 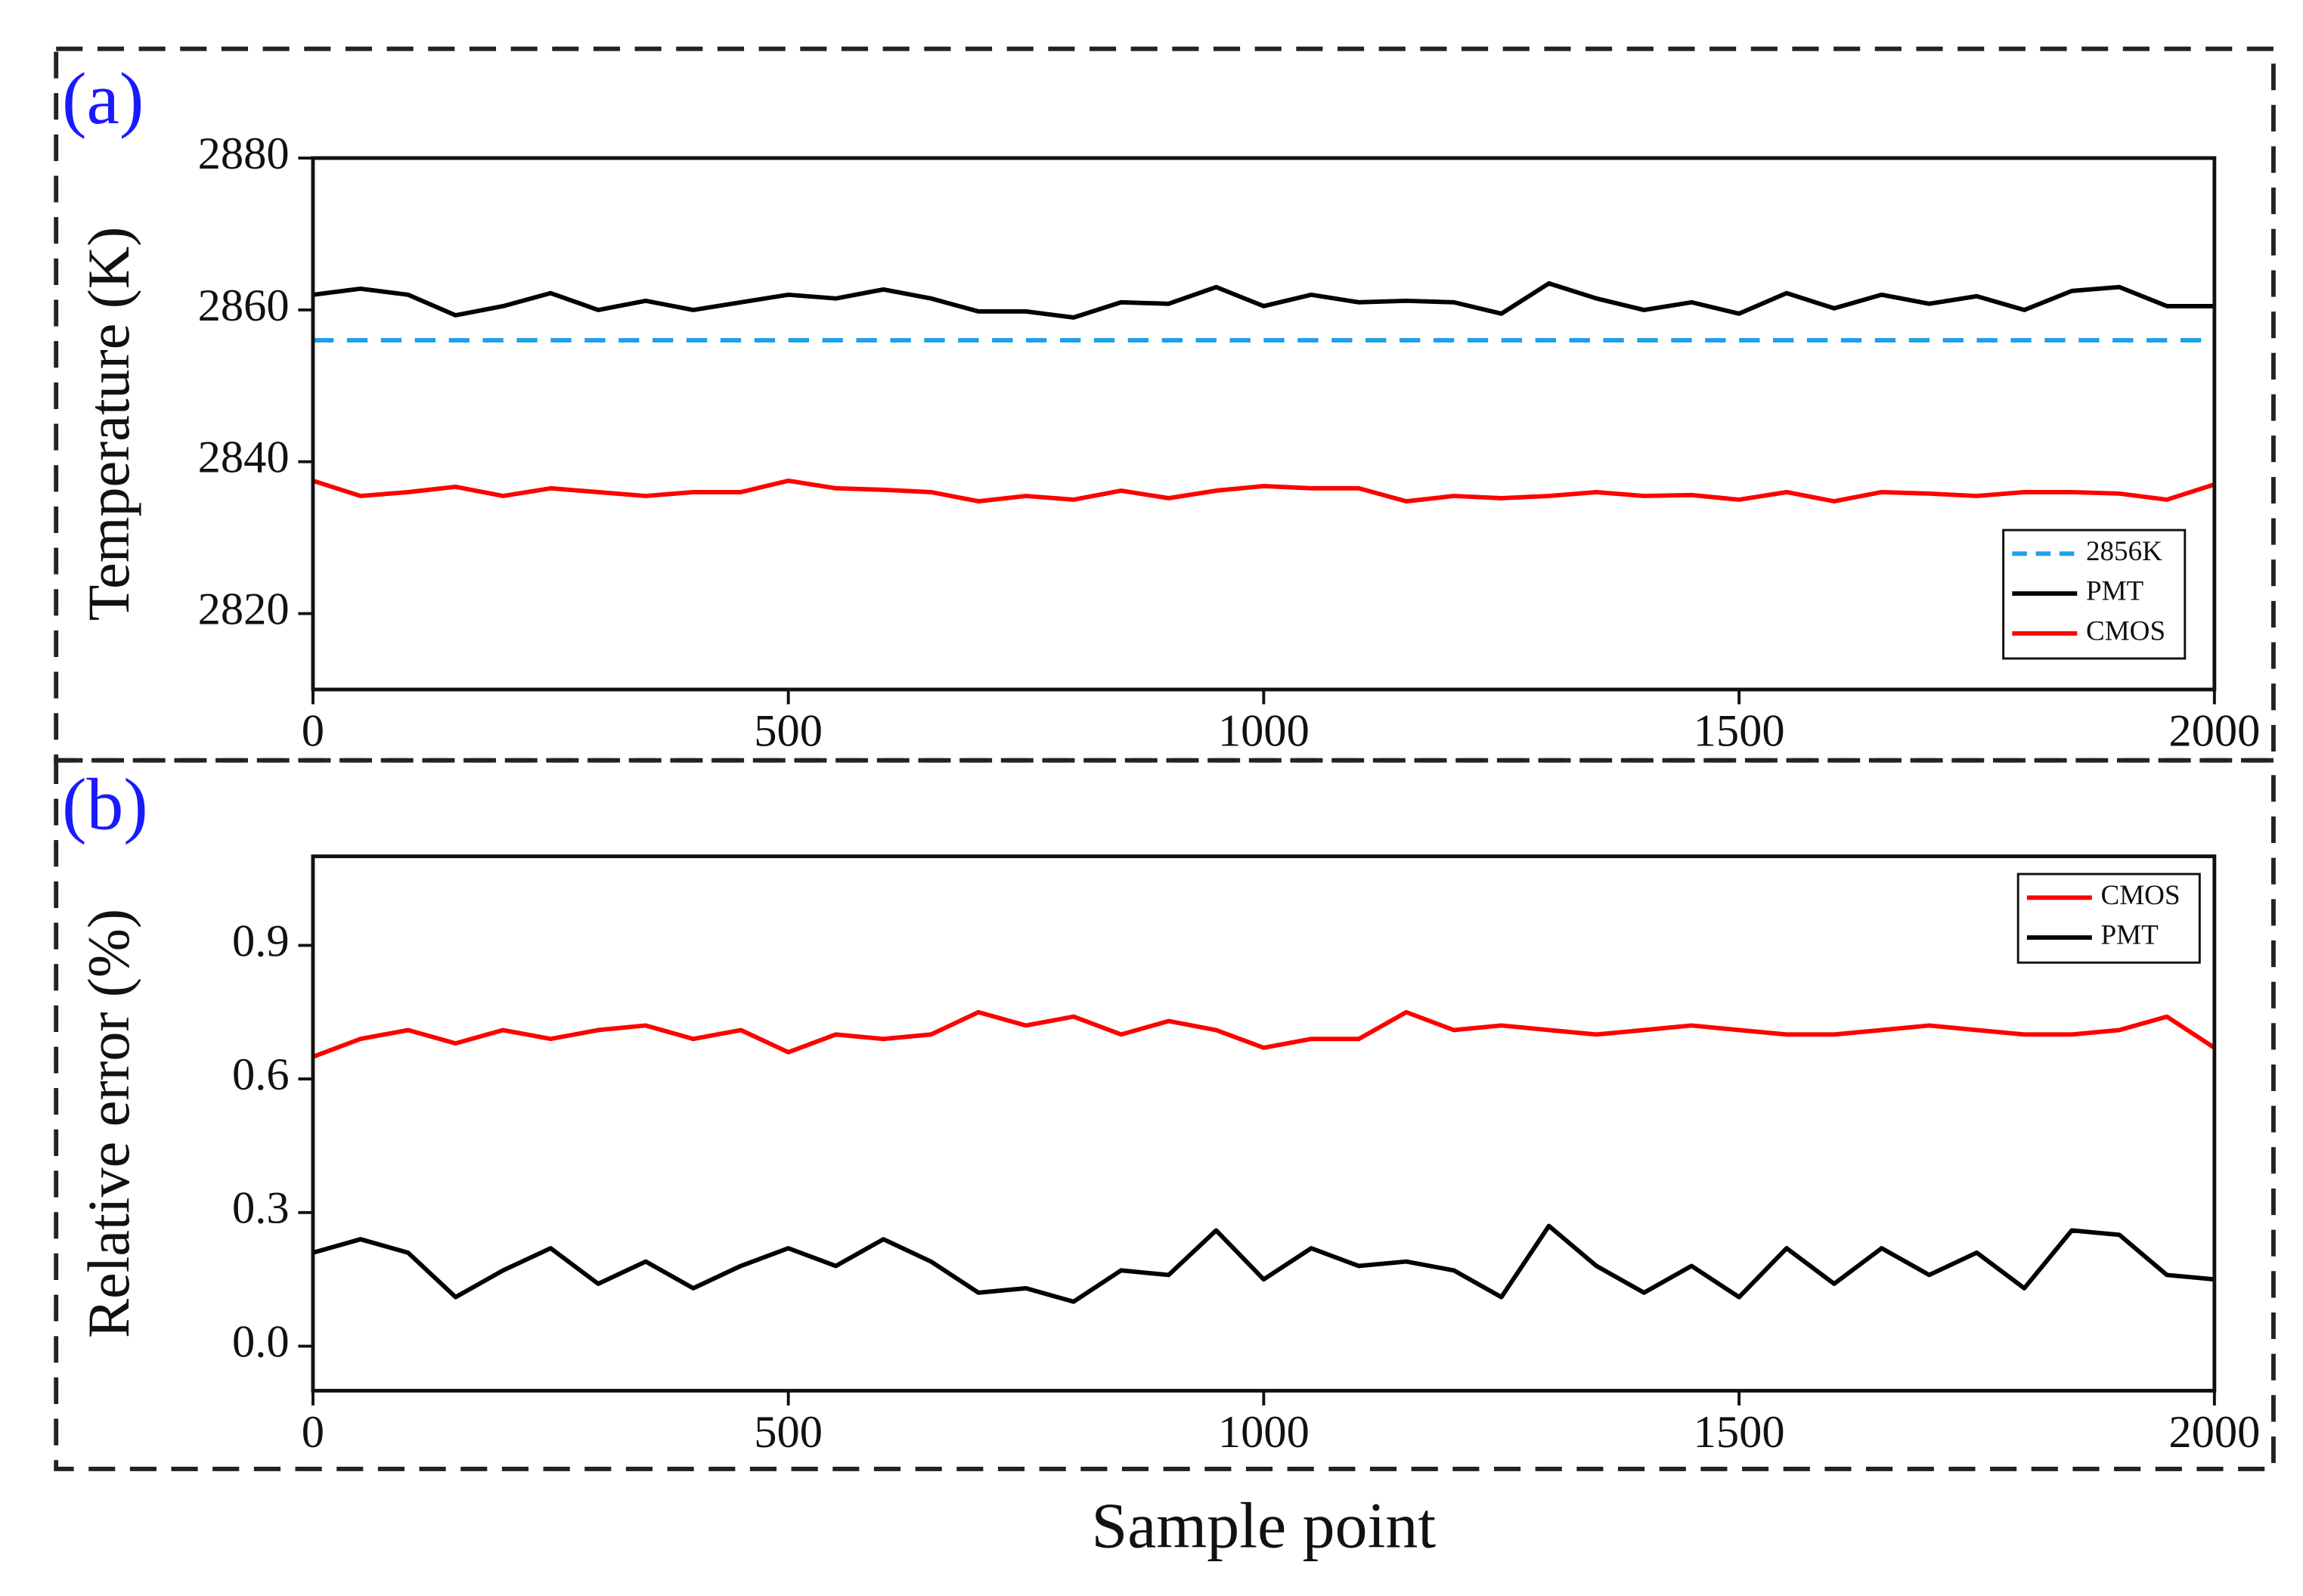 What do you see at coordinates (2108, 918) in the screenshot?
I see `legend-box` at bounding box center [2108, 918].